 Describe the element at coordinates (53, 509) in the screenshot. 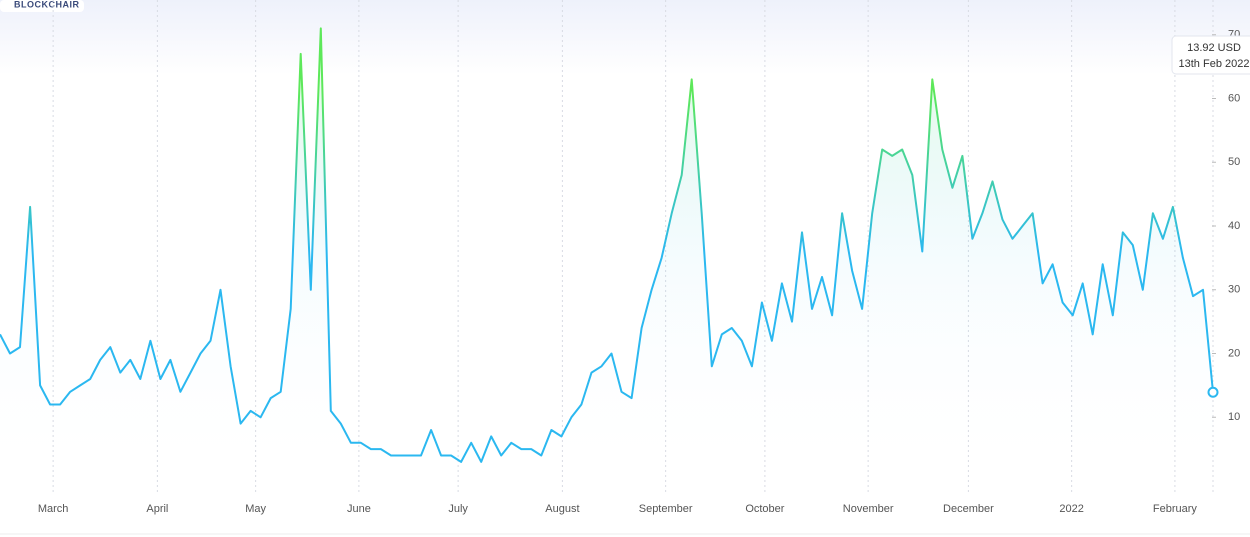

I see `x-tick-label: March` at that location.